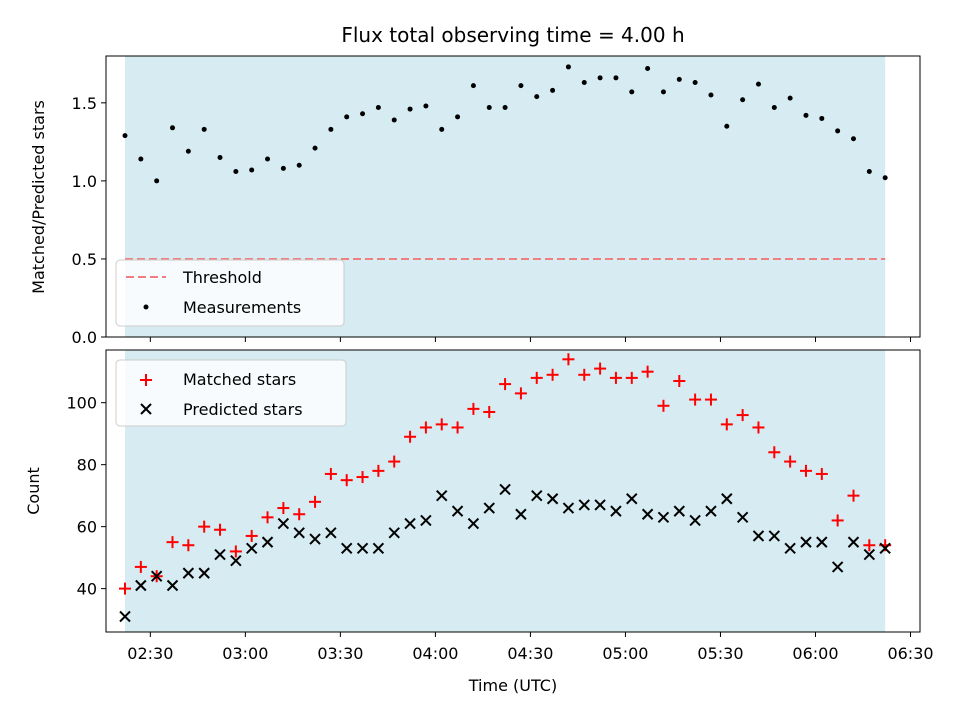 This screenshot has height=720, width=960. What do you see at coordinates (87, 589) in the screenshot?
I see `y-tick-label: 40` at bounding box center [87, 589].